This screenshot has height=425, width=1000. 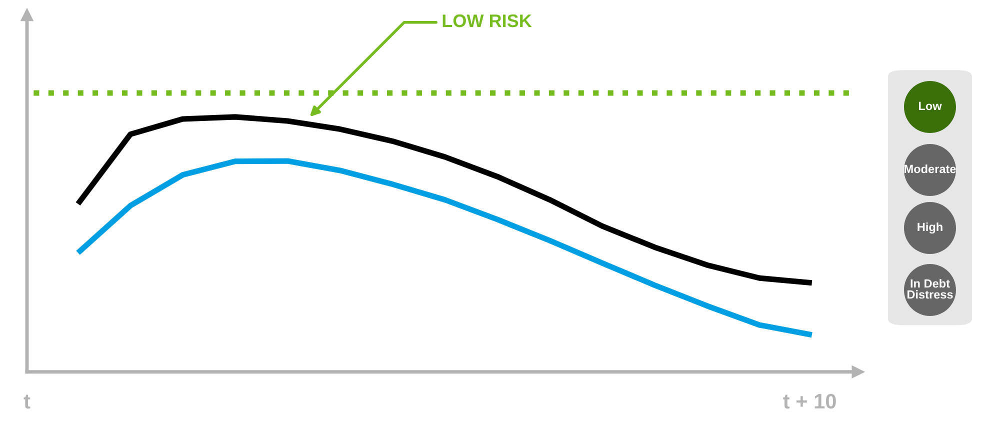 I want to click on text: High, so click(x=930, y=228).